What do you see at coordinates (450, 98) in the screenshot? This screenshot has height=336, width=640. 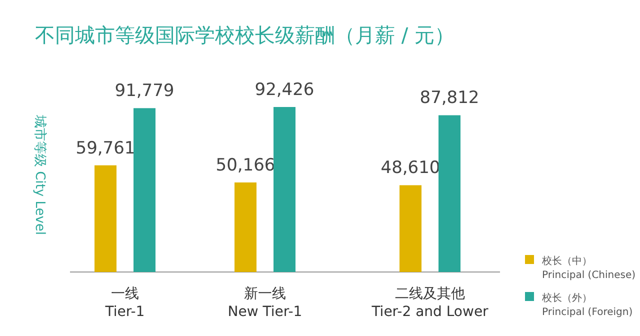 I see `data-label: 87,812` at bounding box center [450, 98].